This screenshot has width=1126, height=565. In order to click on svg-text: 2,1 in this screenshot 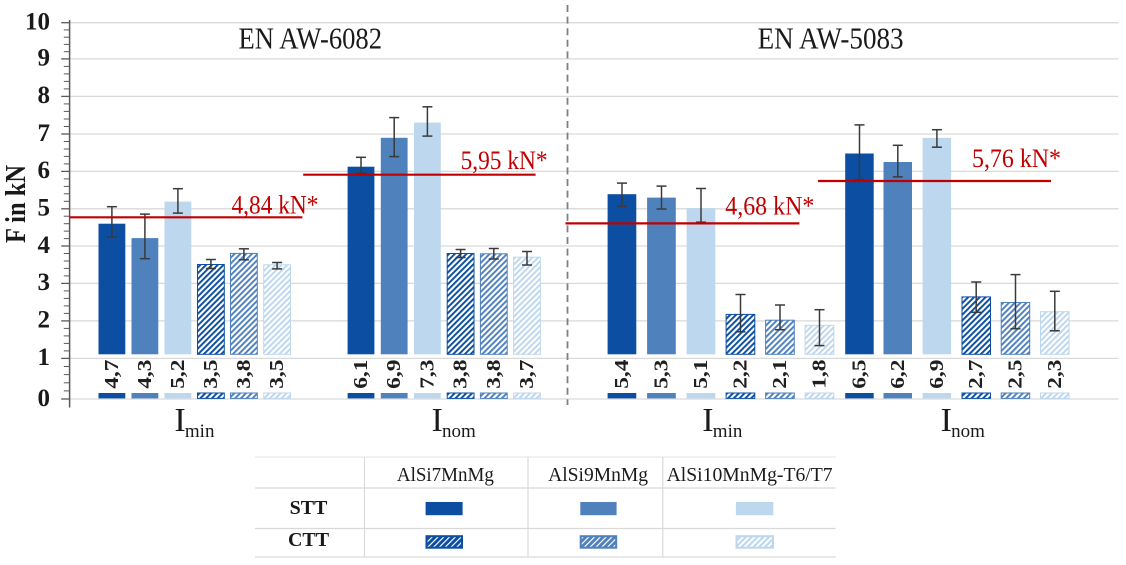, I will do `click(780, 374)`.